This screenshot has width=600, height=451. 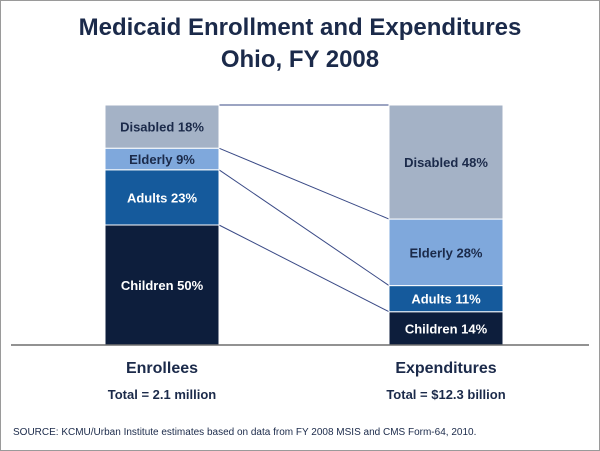 I want to click on connector-lines, so click(x=304, y=208).